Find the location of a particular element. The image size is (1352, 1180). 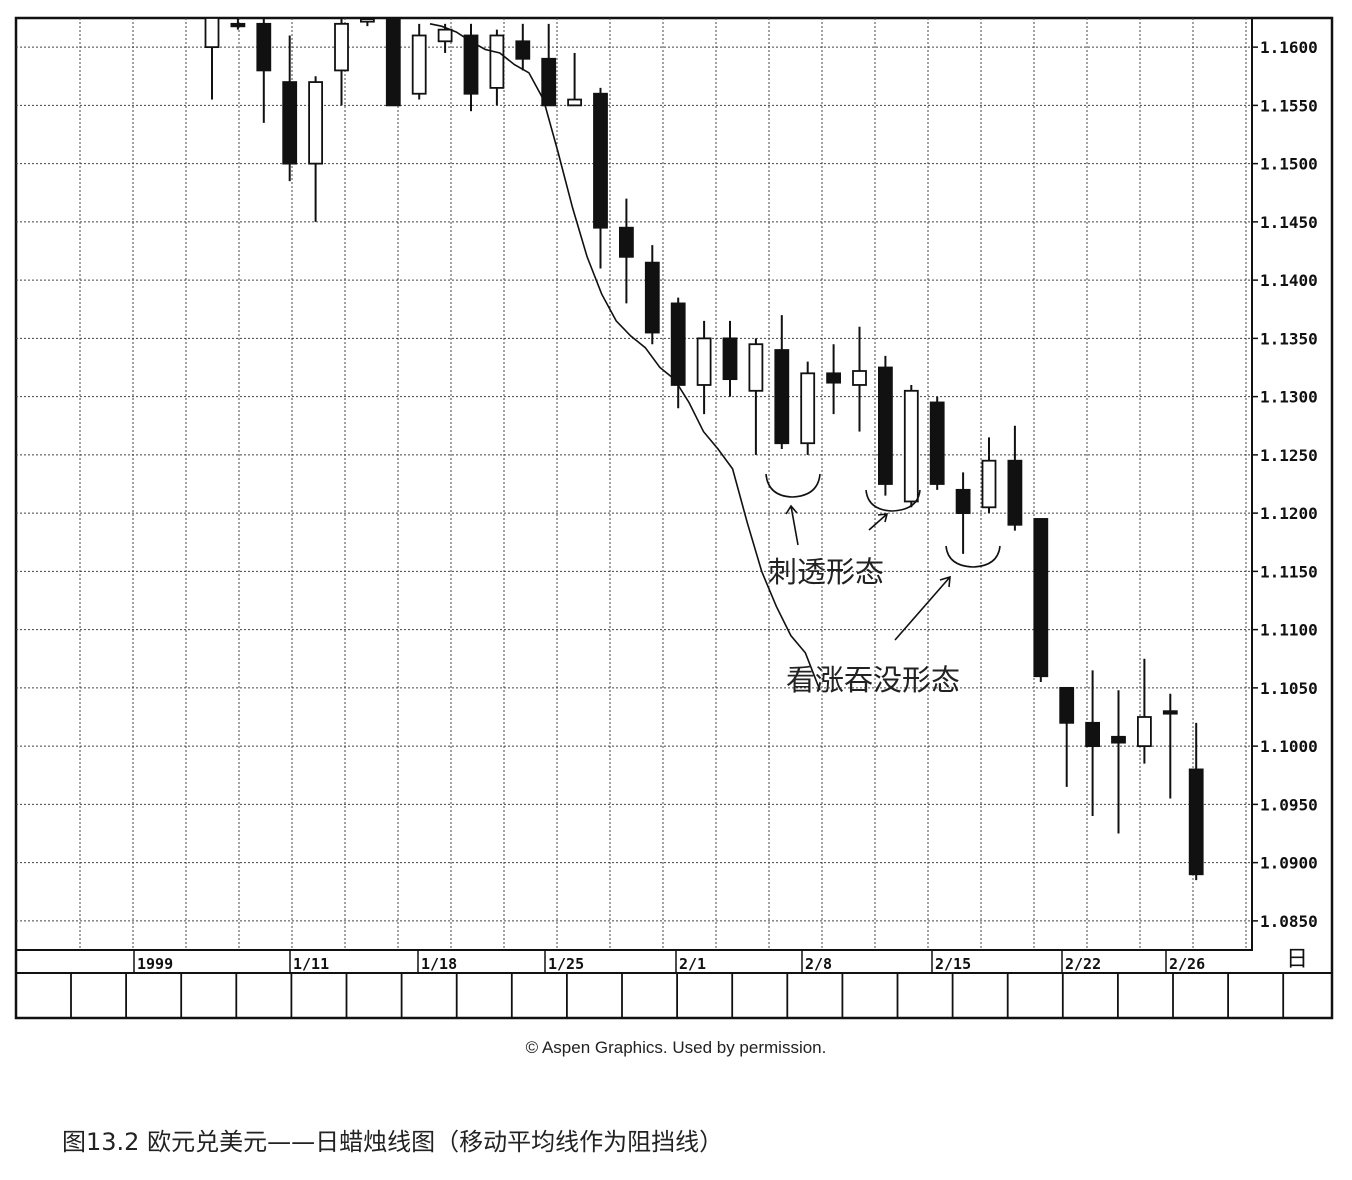

y-tick-label: 1.1400 is located at coordinates (1289, 280).